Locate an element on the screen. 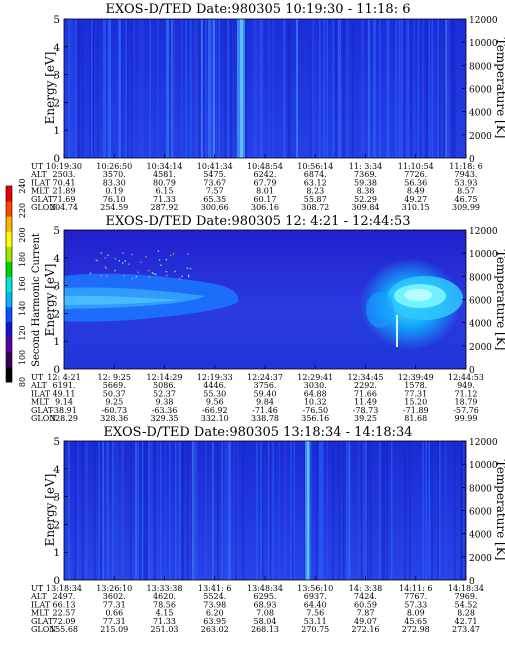 The image size is (505, 649). table-cell: -63.36 is located at coordinates (165, 410).